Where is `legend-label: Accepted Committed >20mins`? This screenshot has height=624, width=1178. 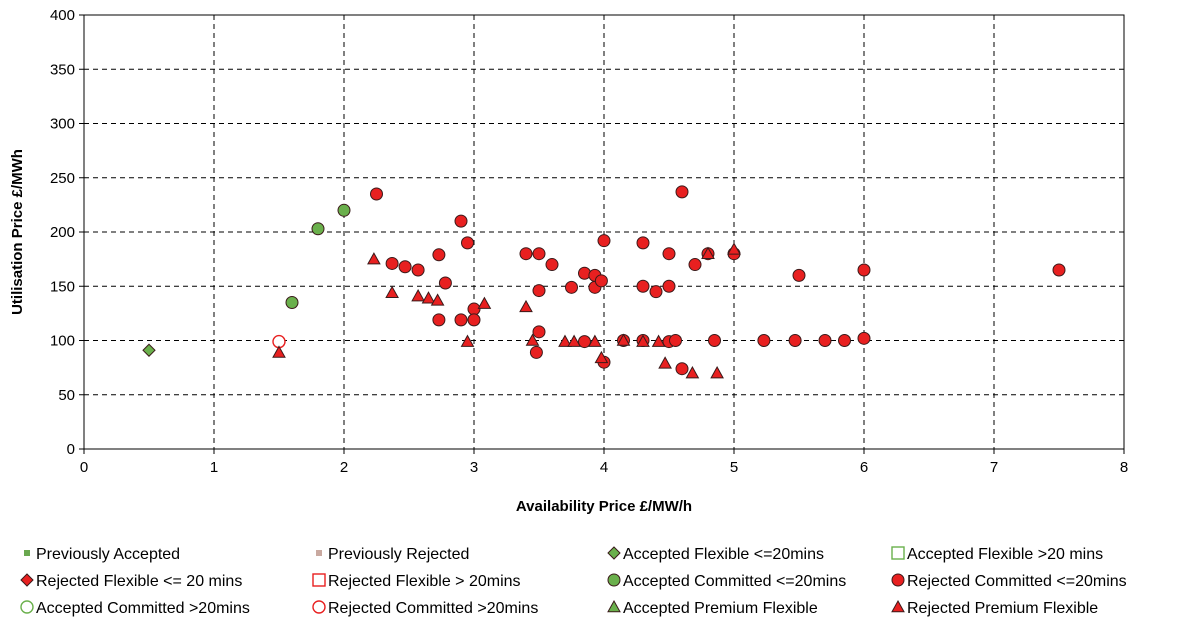 legend-label: Accepted Committed >20mins is located at coordinates (143, 608).